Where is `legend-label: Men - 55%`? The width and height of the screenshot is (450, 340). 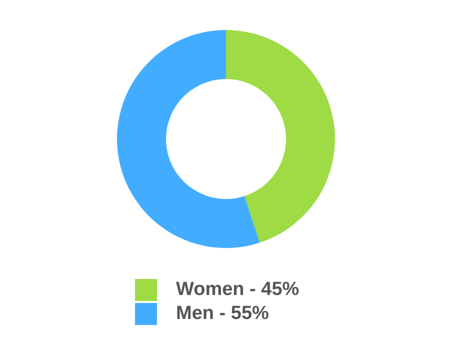
legend-label: Men - 55% is located at coordinates (222, 314).